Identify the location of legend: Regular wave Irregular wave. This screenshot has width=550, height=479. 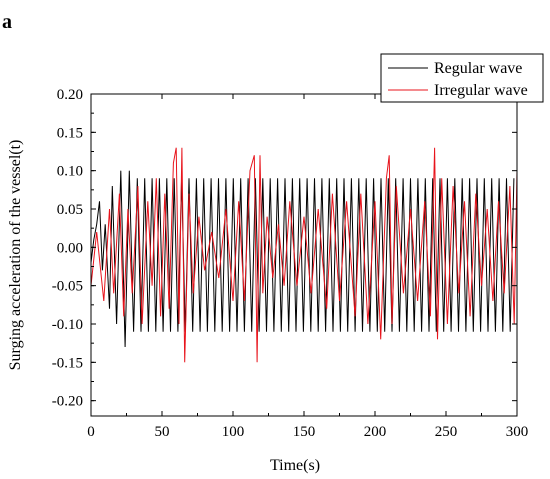
(462, 78).